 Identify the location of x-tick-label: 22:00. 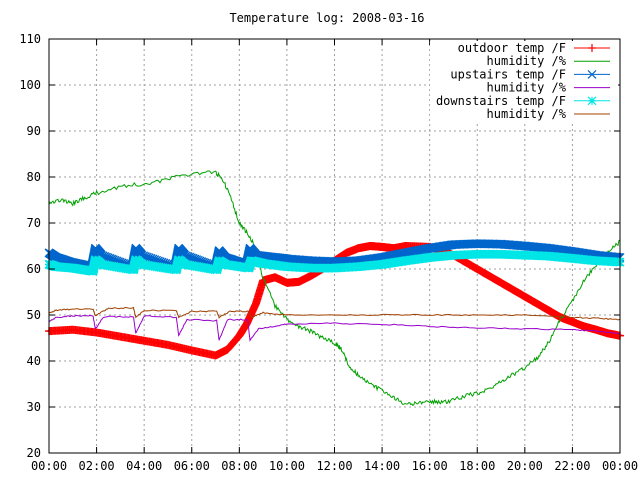
(572, 466).